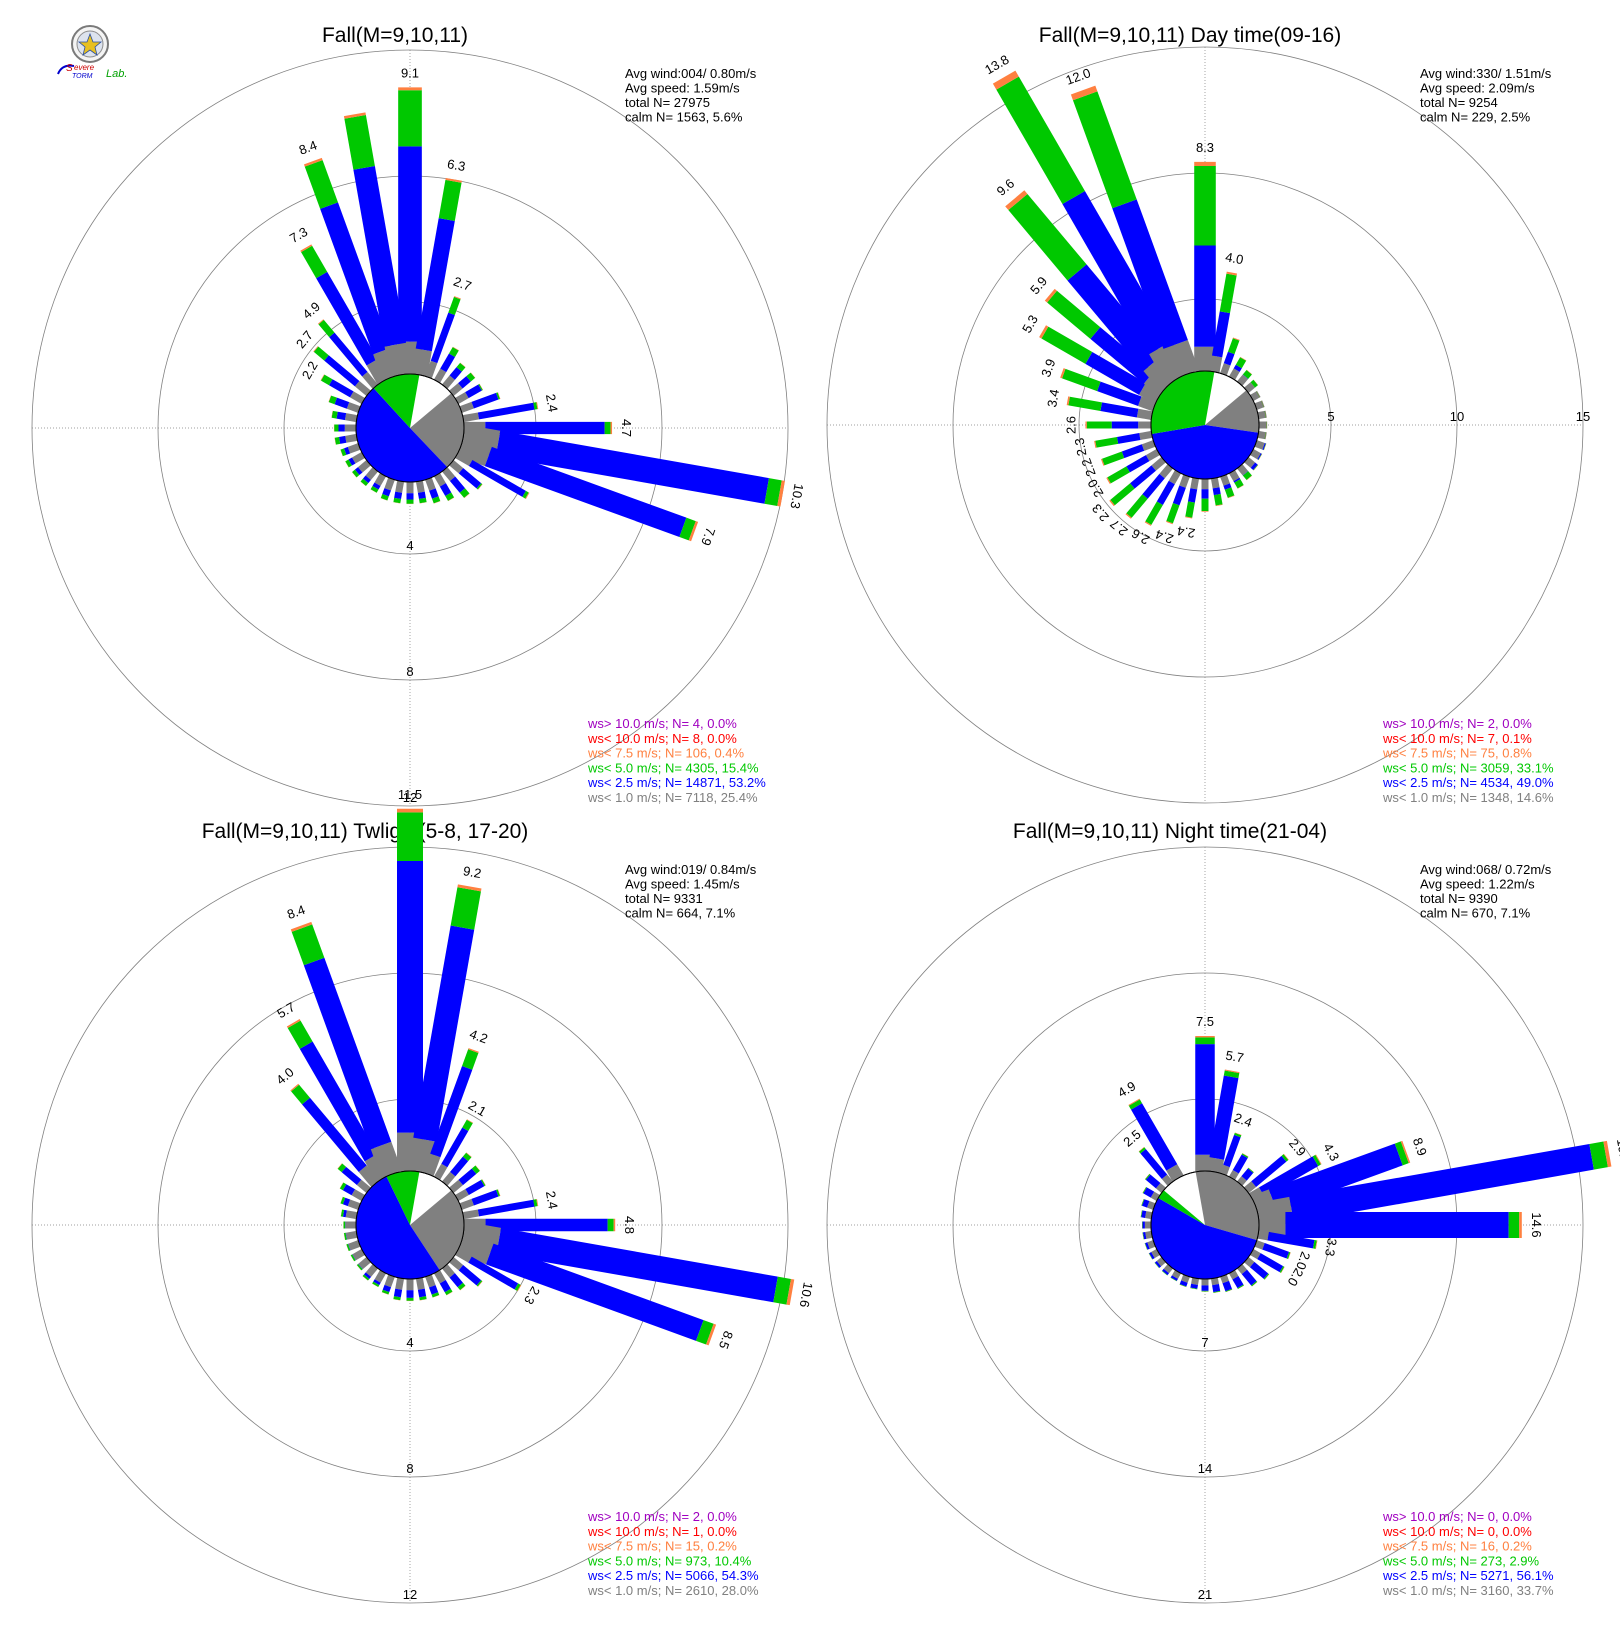 This screenshot has height=1645, width=1620. Describe the element at coordinates (1468, 1590) in the screenshot. I see `legend-entry: ws< 1.0 m/s; N= 3160, 33.7%` at that location.